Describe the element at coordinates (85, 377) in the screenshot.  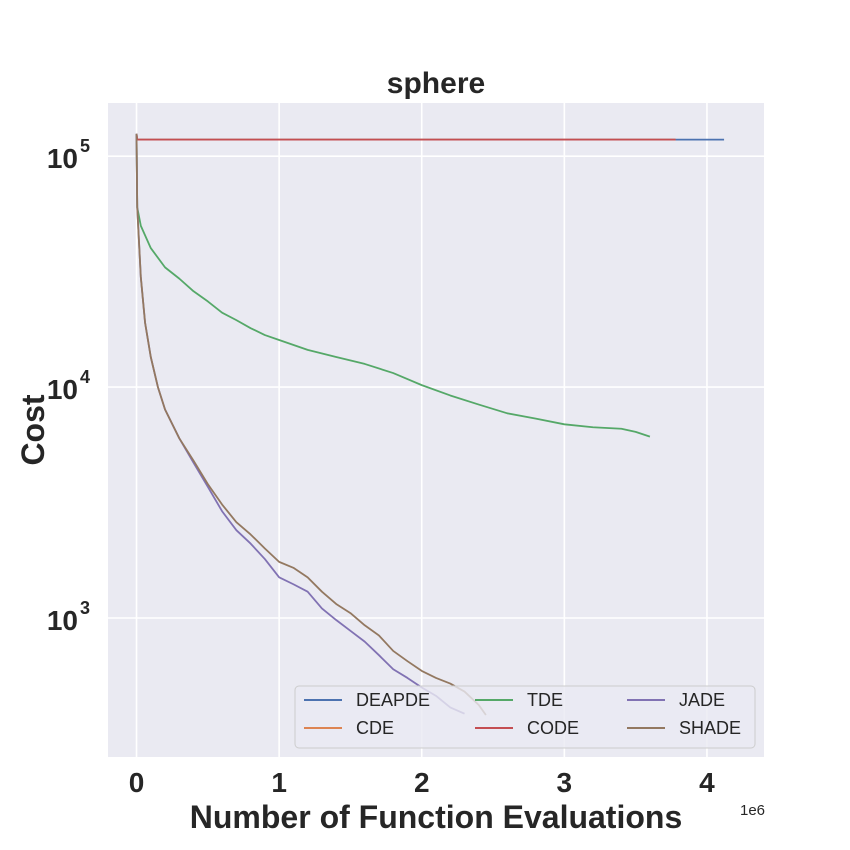
I see `y-tick-exponent: 4` at that location.